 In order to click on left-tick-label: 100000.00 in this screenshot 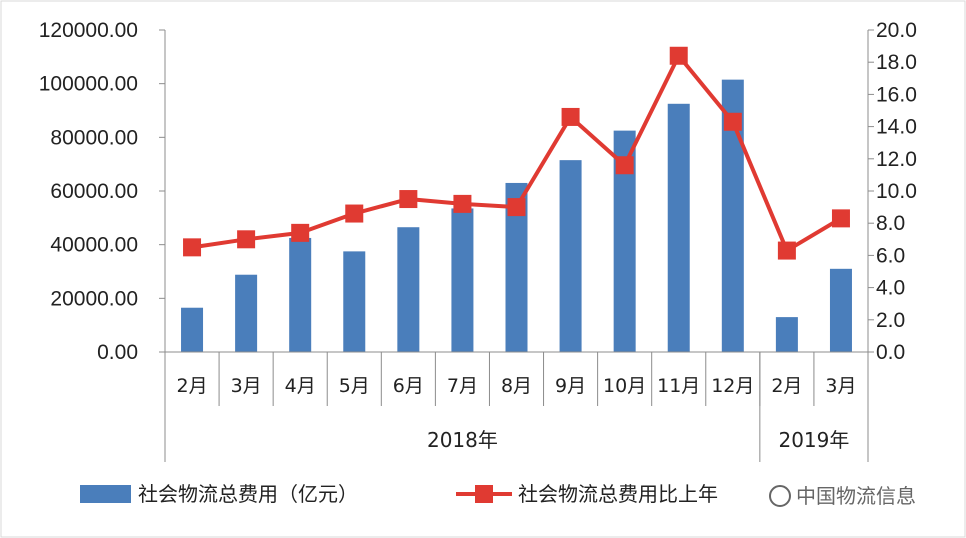, I will do `click(88, 84)`.